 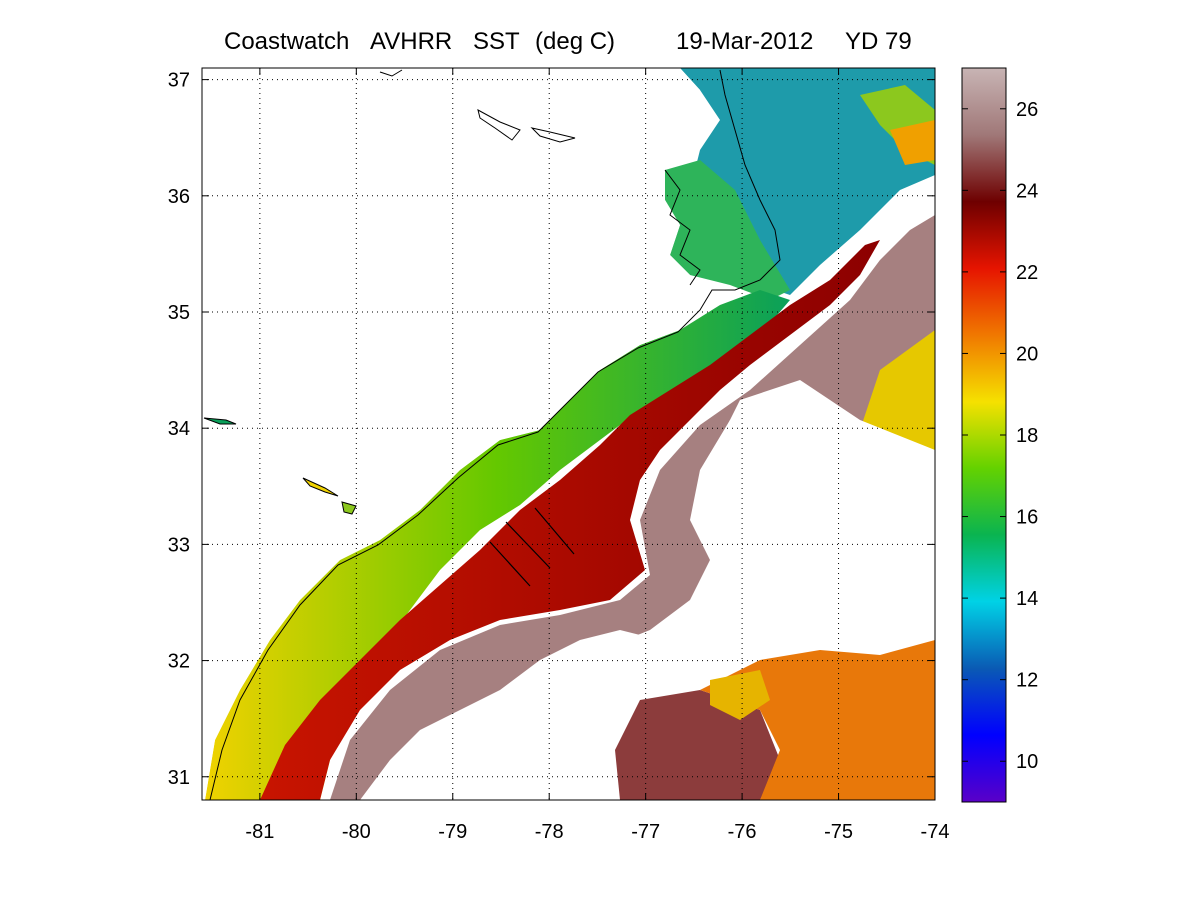 I want to click on cloud-mask-east, so click(x=790, y=485).